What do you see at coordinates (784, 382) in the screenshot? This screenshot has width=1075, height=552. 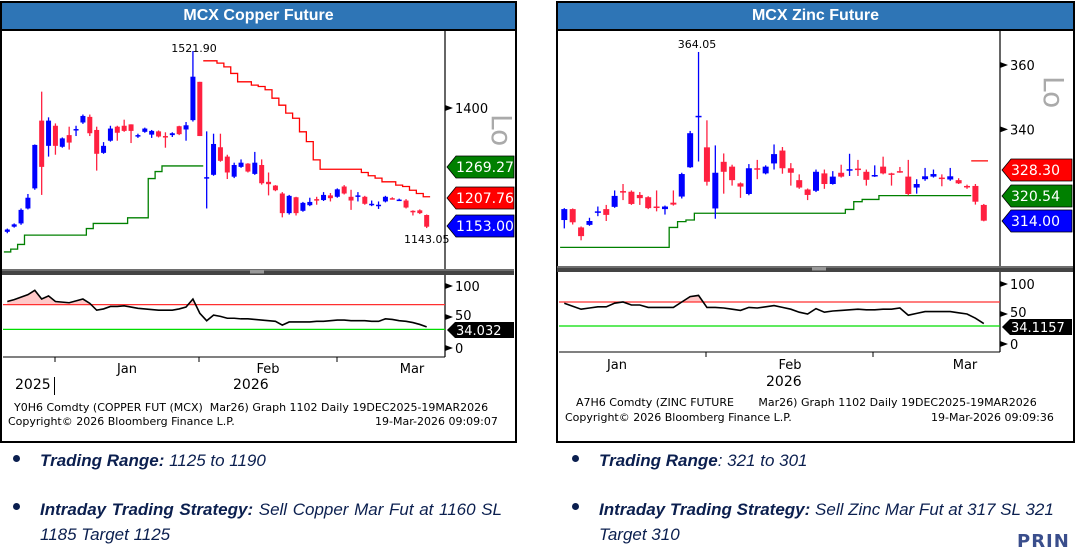 I see `year-label: 2026` at bounding box center [784, 382].